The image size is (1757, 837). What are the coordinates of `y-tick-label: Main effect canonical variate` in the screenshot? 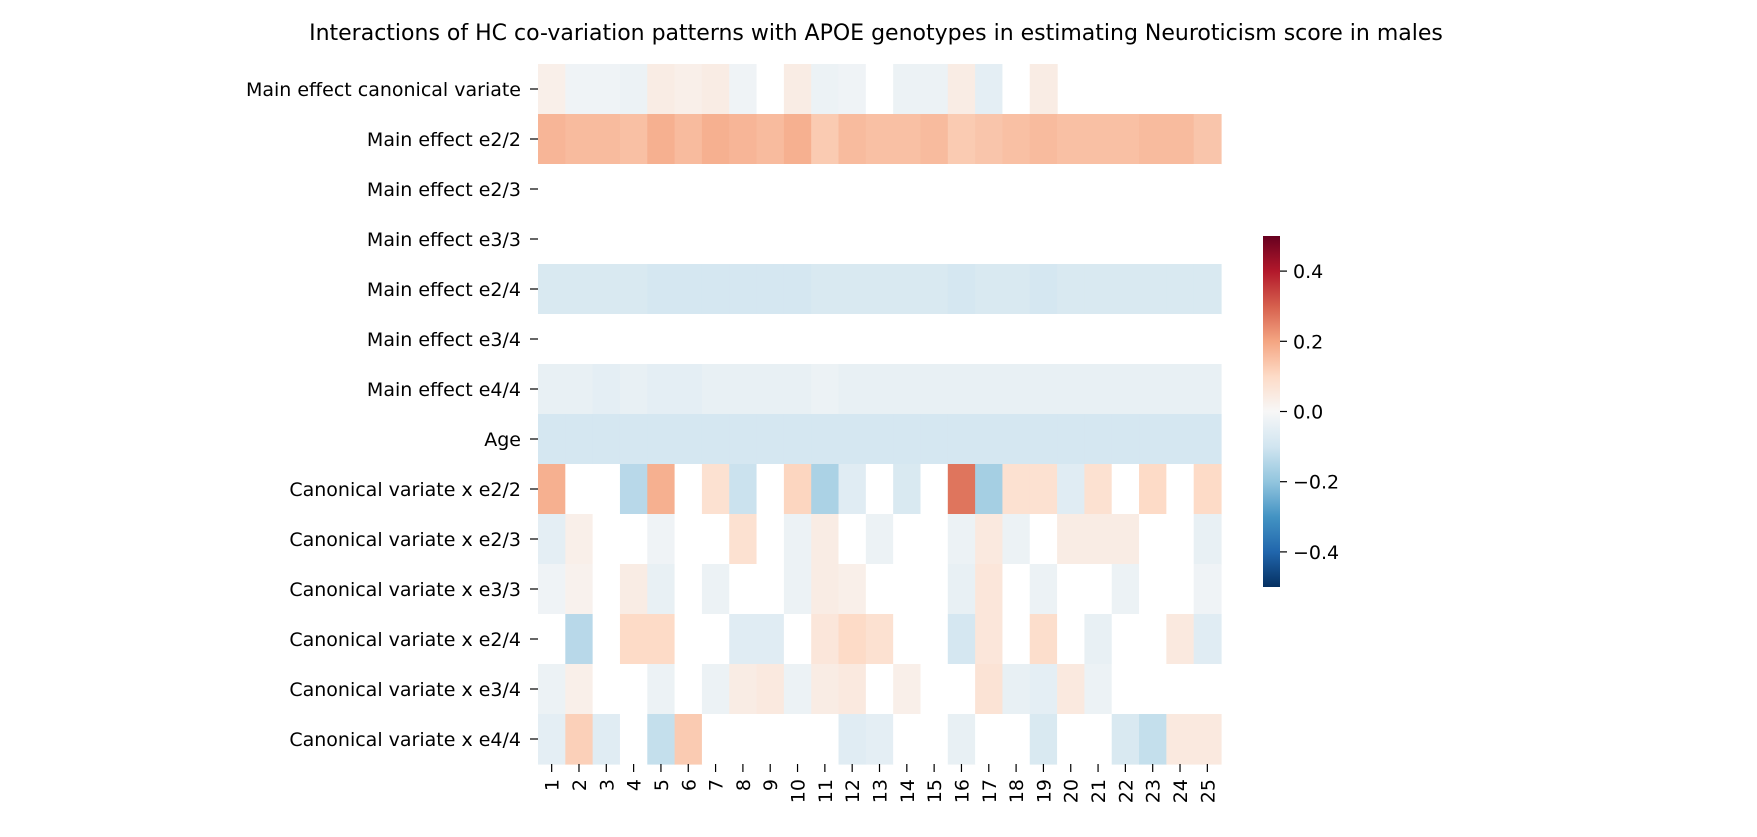 It's located at (383, 90).